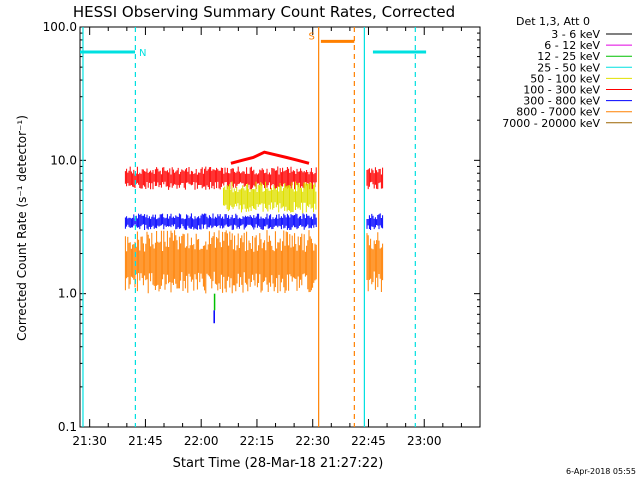  What do you see at coordinates (270, 197) in the screenshot?
I see `series-band-50-100-kev` at bounding box center [270, 197].